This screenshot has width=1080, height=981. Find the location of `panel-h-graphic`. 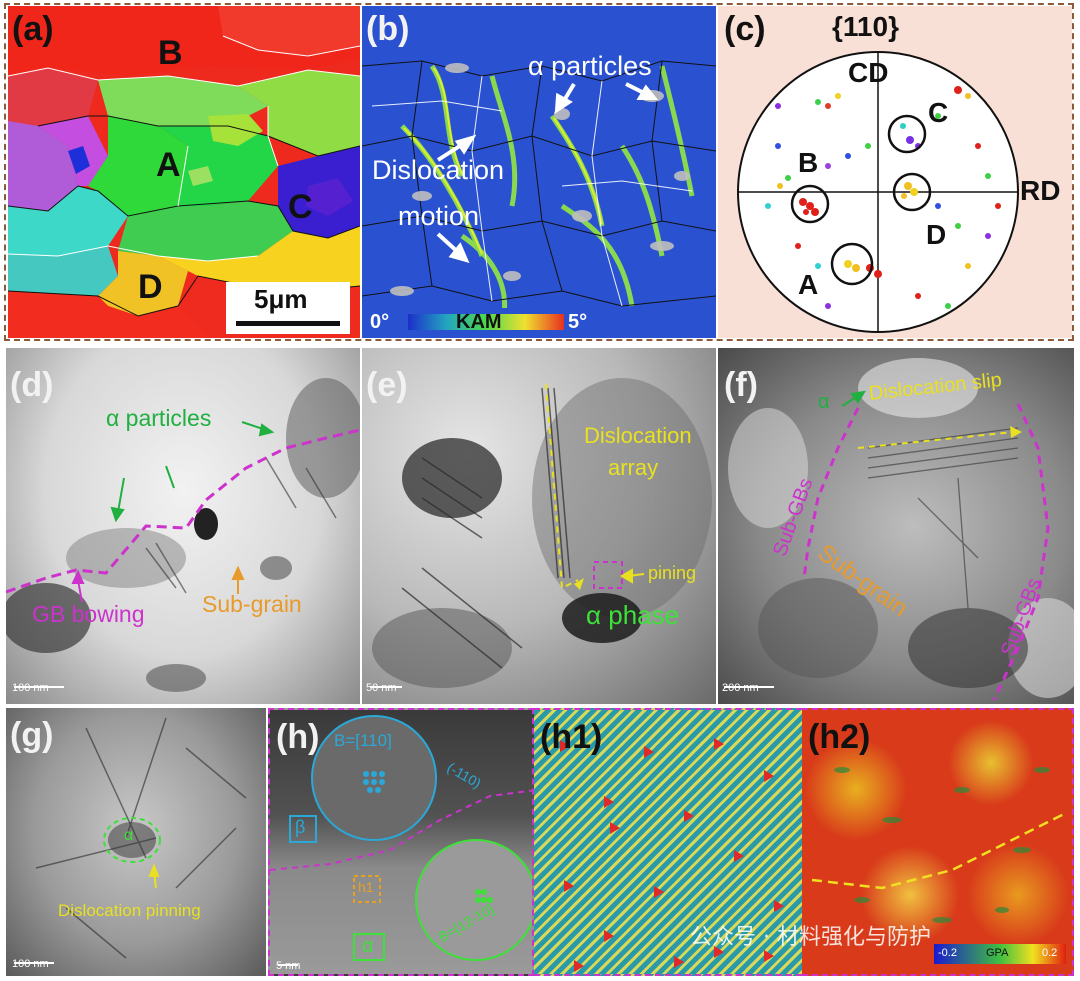

panel-h-graphic is located at coordinates (401, 840).